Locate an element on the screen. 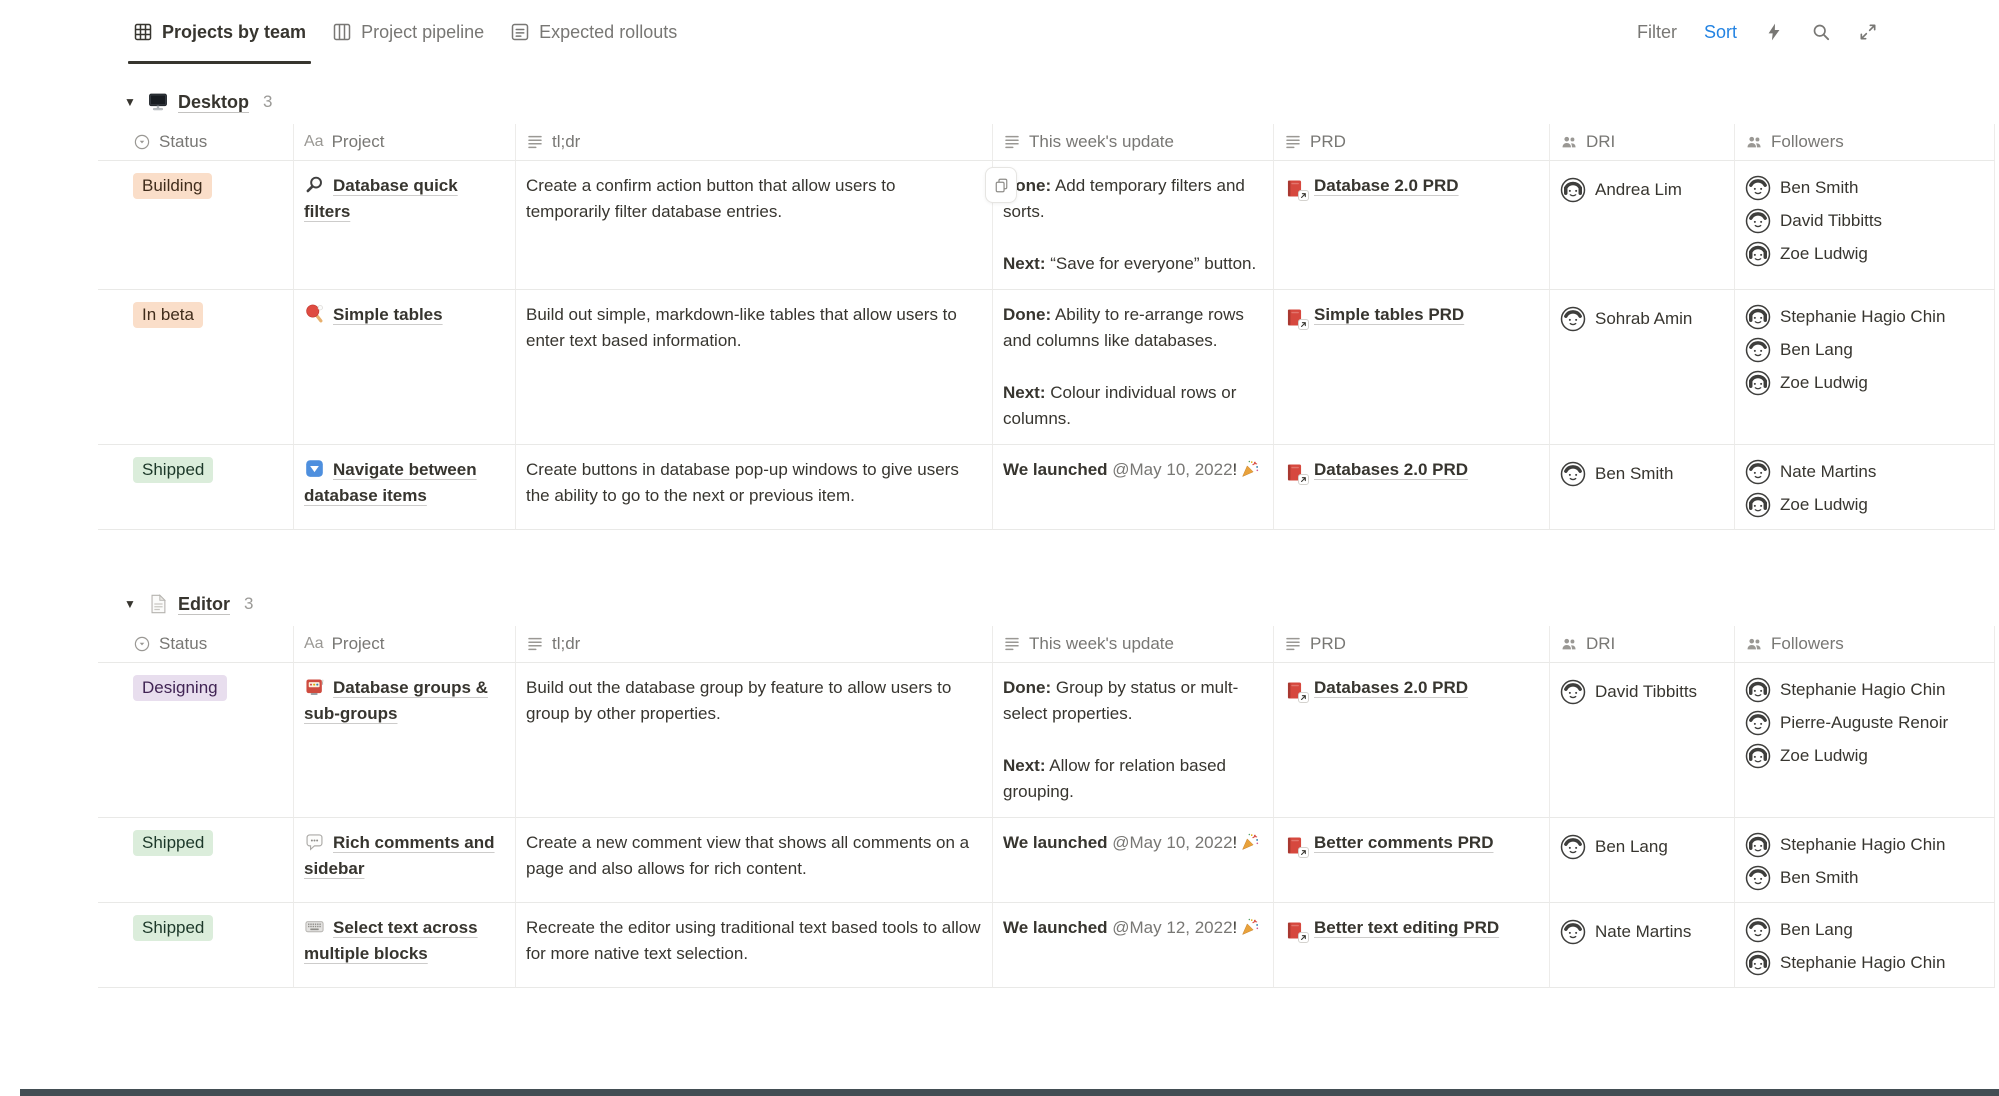 The height and width of the screenshot is (1096, 1999). dri-cell: Ben Lang is located at coordinates (1642, 860).